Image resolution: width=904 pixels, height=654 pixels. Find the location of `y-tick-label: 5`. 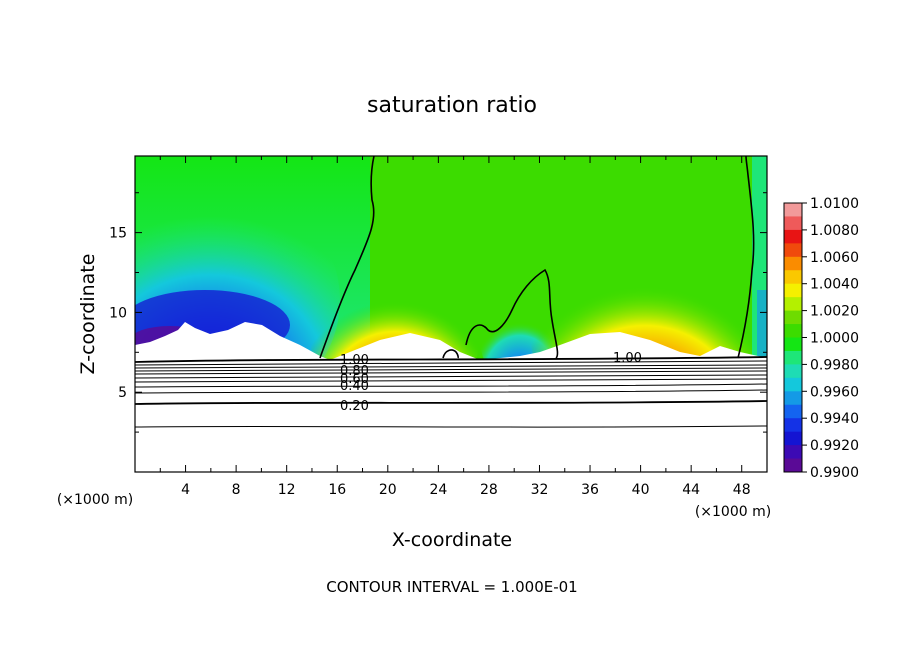

y-tick-label: 5 is located at coordinates (122, 393).